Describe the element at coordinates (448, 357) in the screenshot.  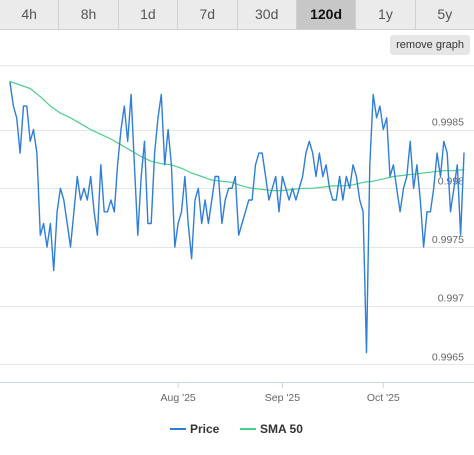
I see `y-tick-label: 0.9965` at that location.